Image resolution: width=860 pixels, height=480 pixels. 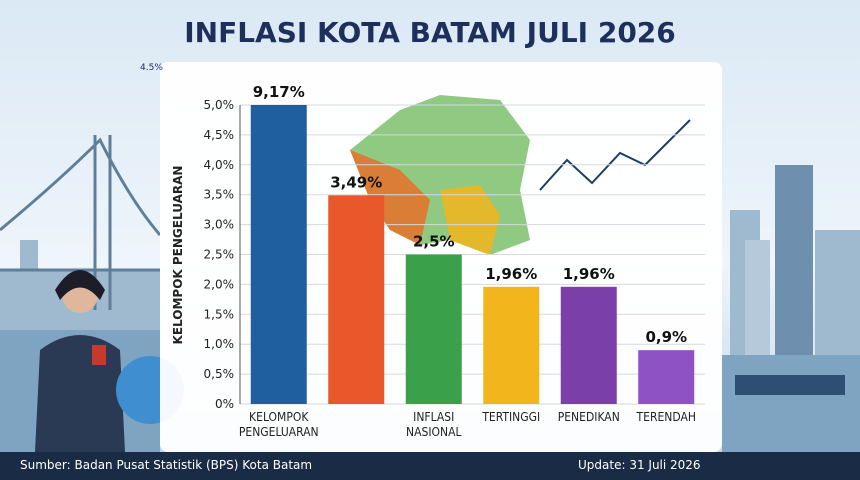 I want to click on y-tick-label: 0%, so click(x=224, y=404).